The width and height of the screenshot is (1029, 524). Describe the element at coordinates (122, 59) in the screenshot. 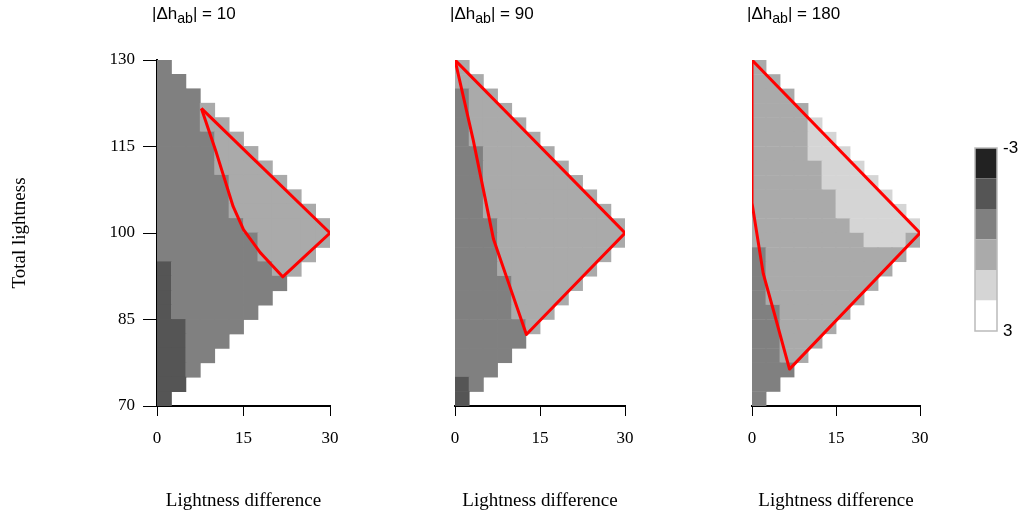

I see `y-tick-label: 130` at that location.